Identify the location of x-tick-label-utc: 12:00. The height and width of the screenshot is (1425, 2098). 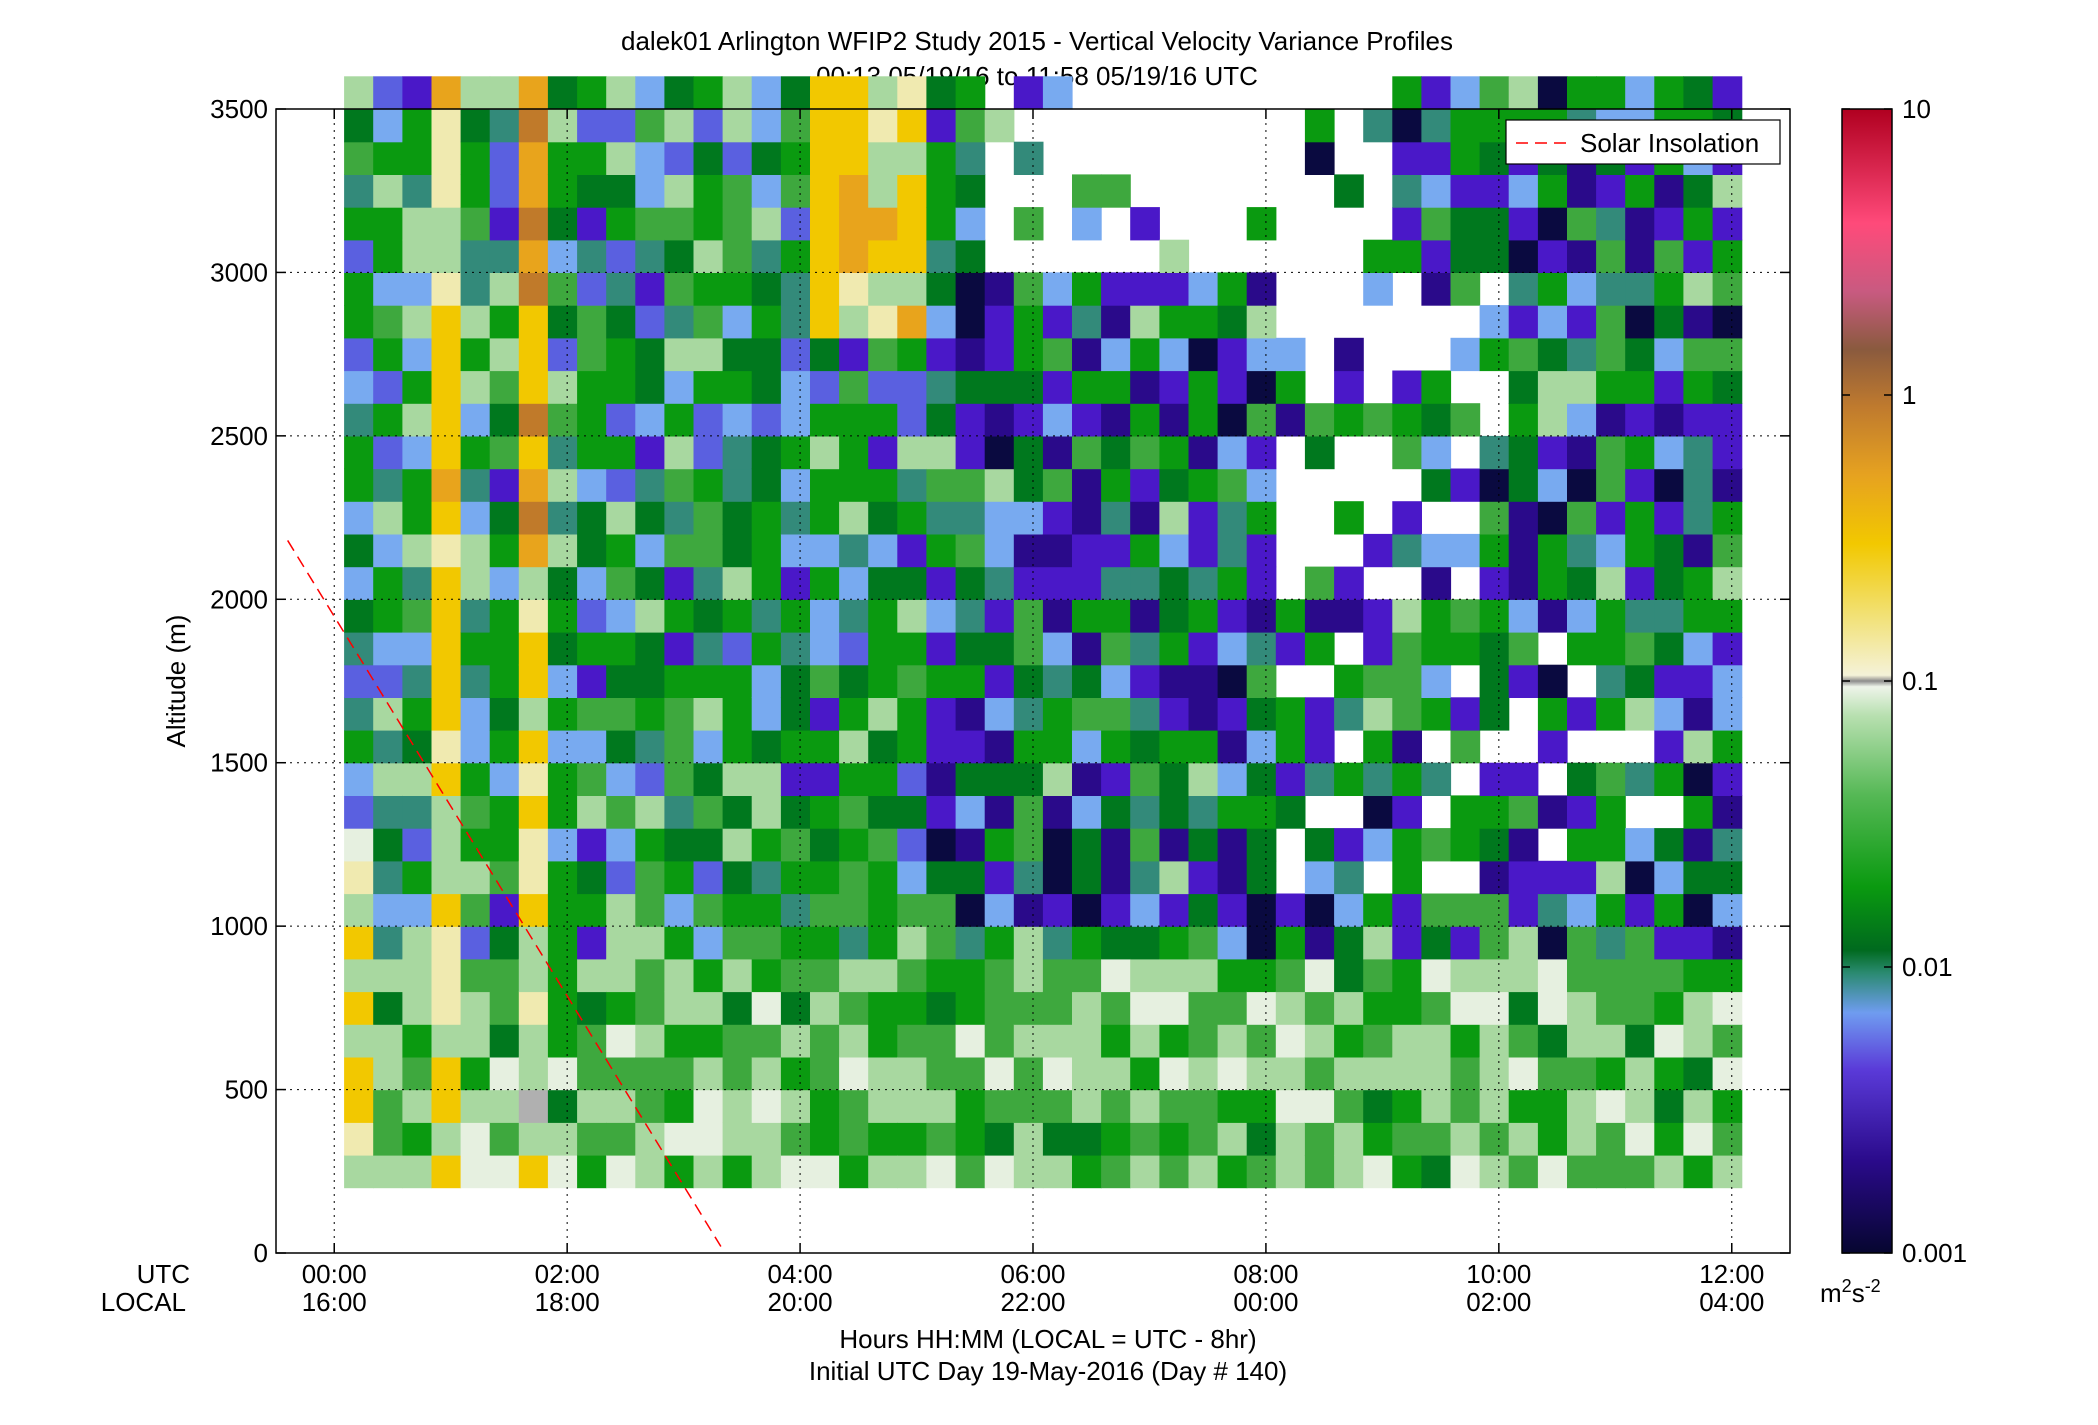
(1731, 1274).